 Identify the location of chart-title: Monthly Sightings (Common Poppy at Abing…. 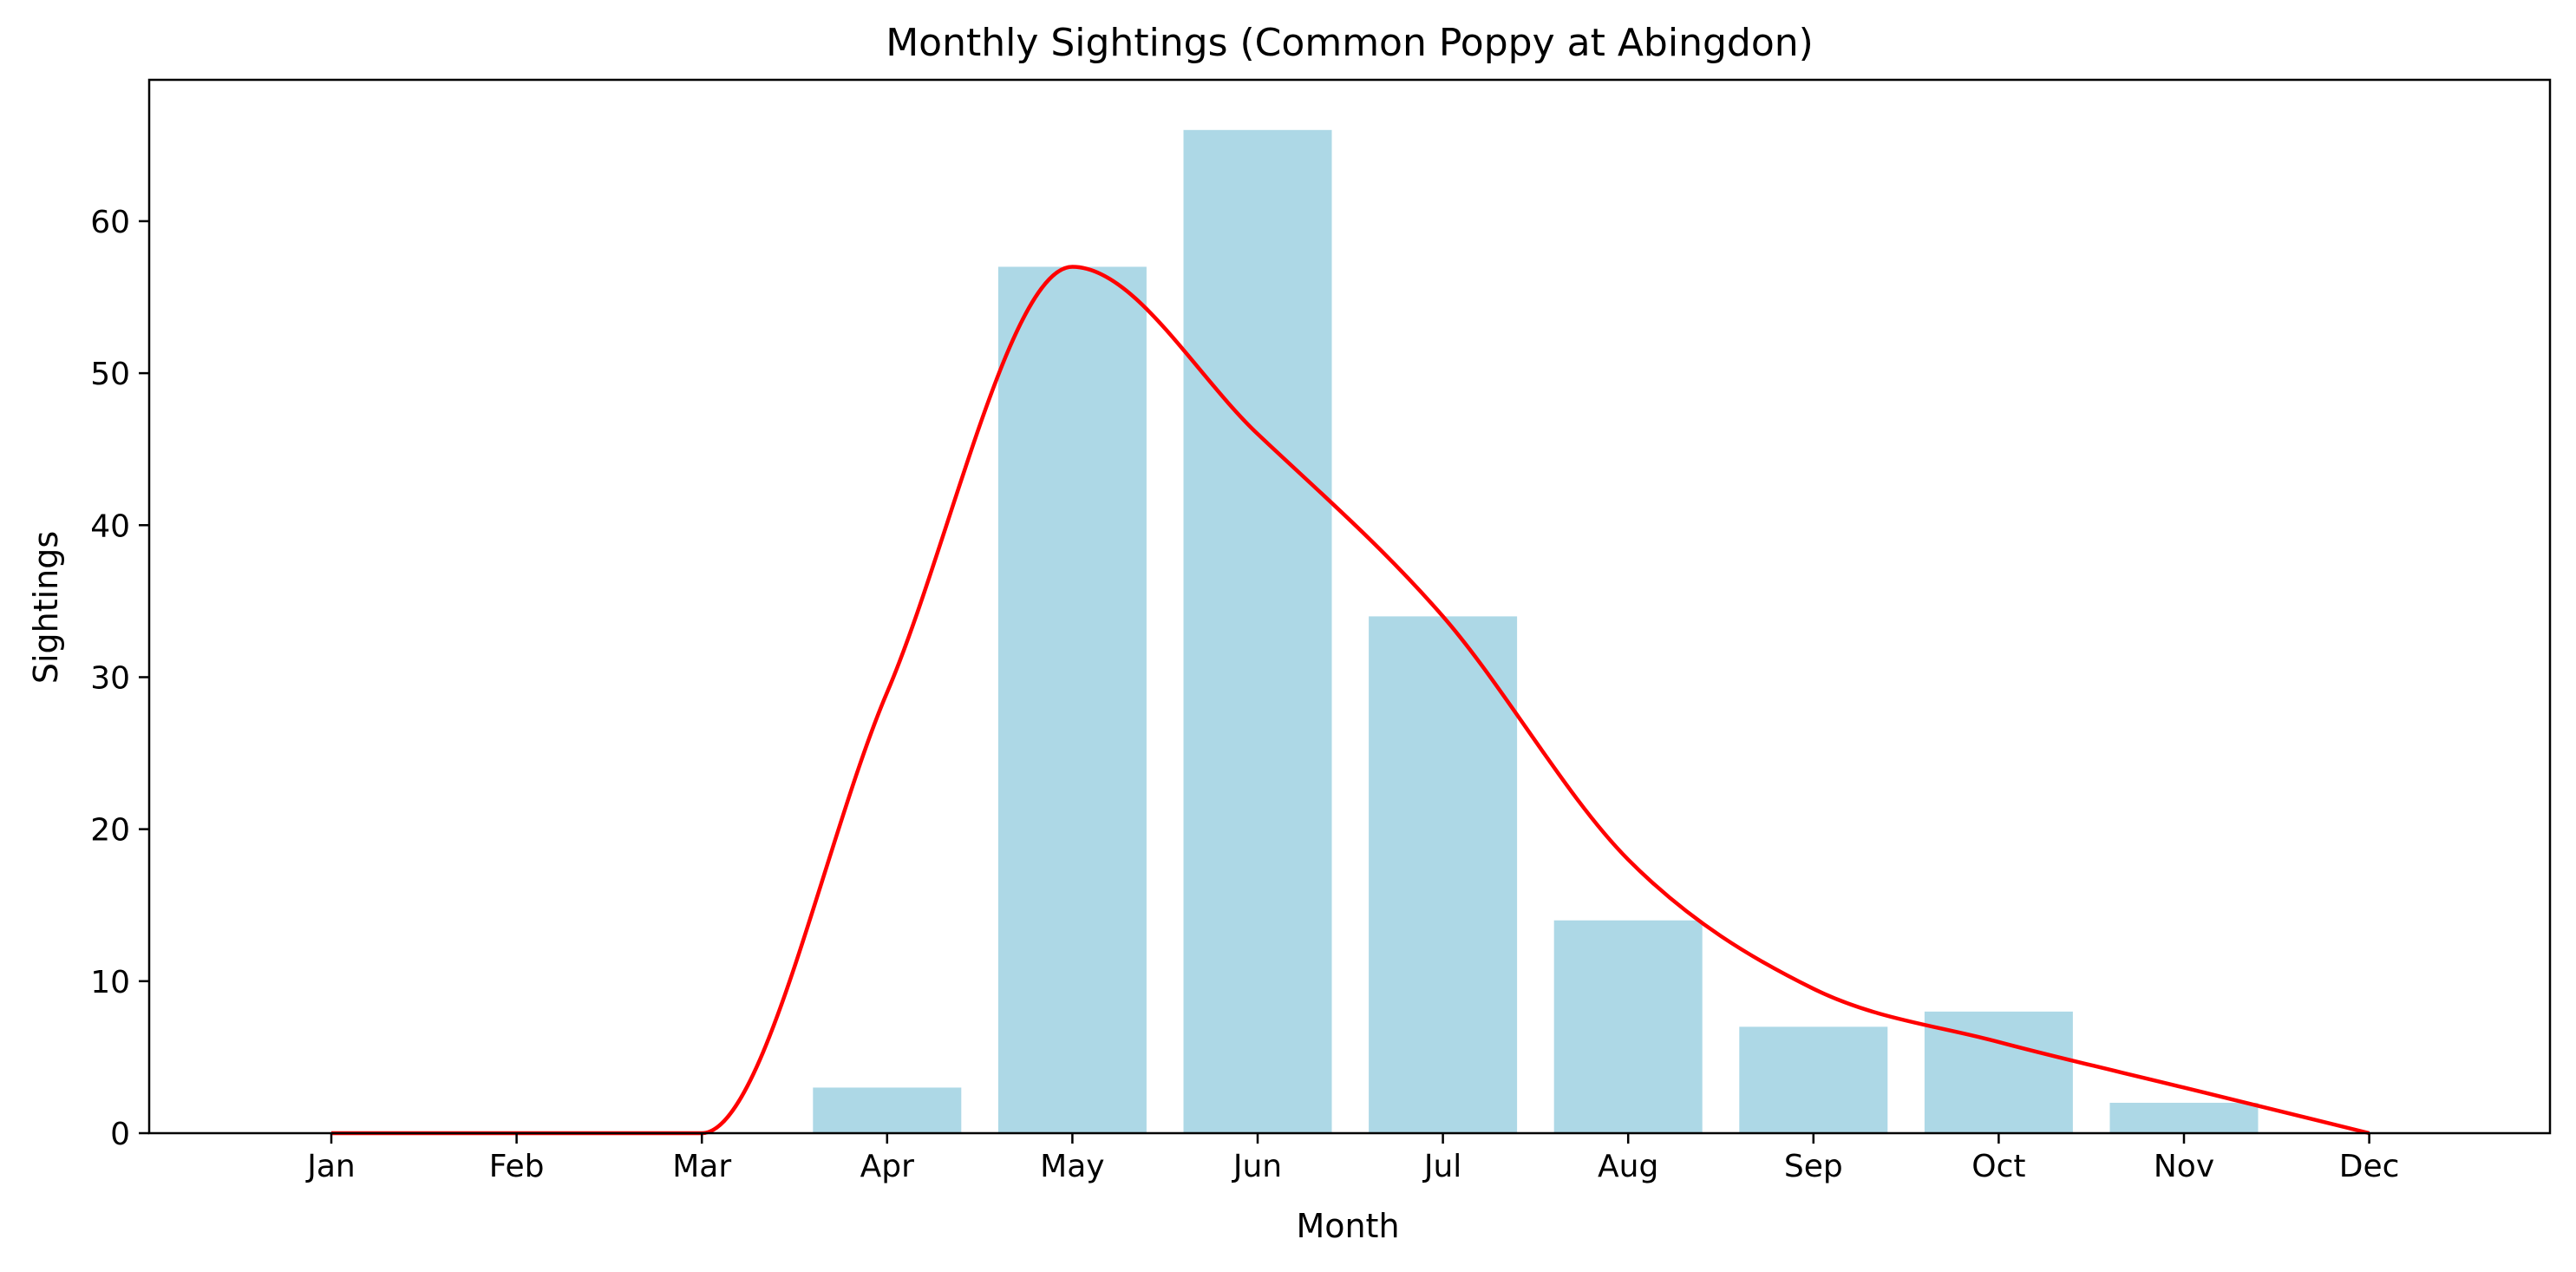
(1350, 43).